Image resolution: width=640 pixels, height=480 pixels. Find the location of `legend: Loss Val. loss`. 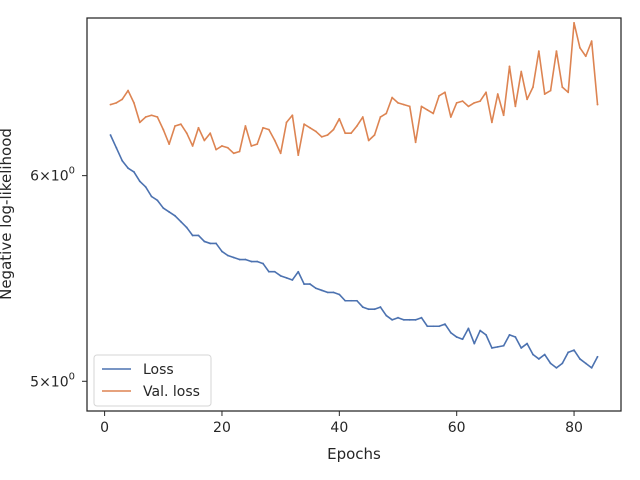

legend: Loss Val. loss is located at coordinates (152, 380).